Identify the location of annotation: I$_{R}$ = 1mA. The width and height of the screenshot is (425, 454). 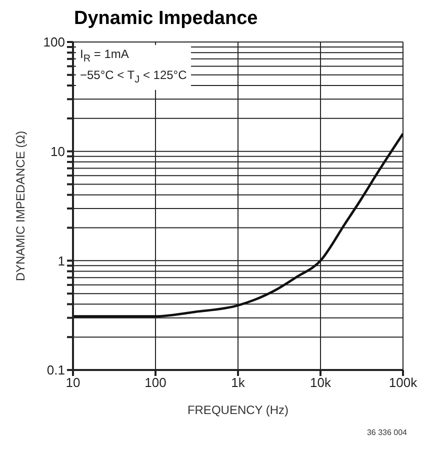
(105, 56).